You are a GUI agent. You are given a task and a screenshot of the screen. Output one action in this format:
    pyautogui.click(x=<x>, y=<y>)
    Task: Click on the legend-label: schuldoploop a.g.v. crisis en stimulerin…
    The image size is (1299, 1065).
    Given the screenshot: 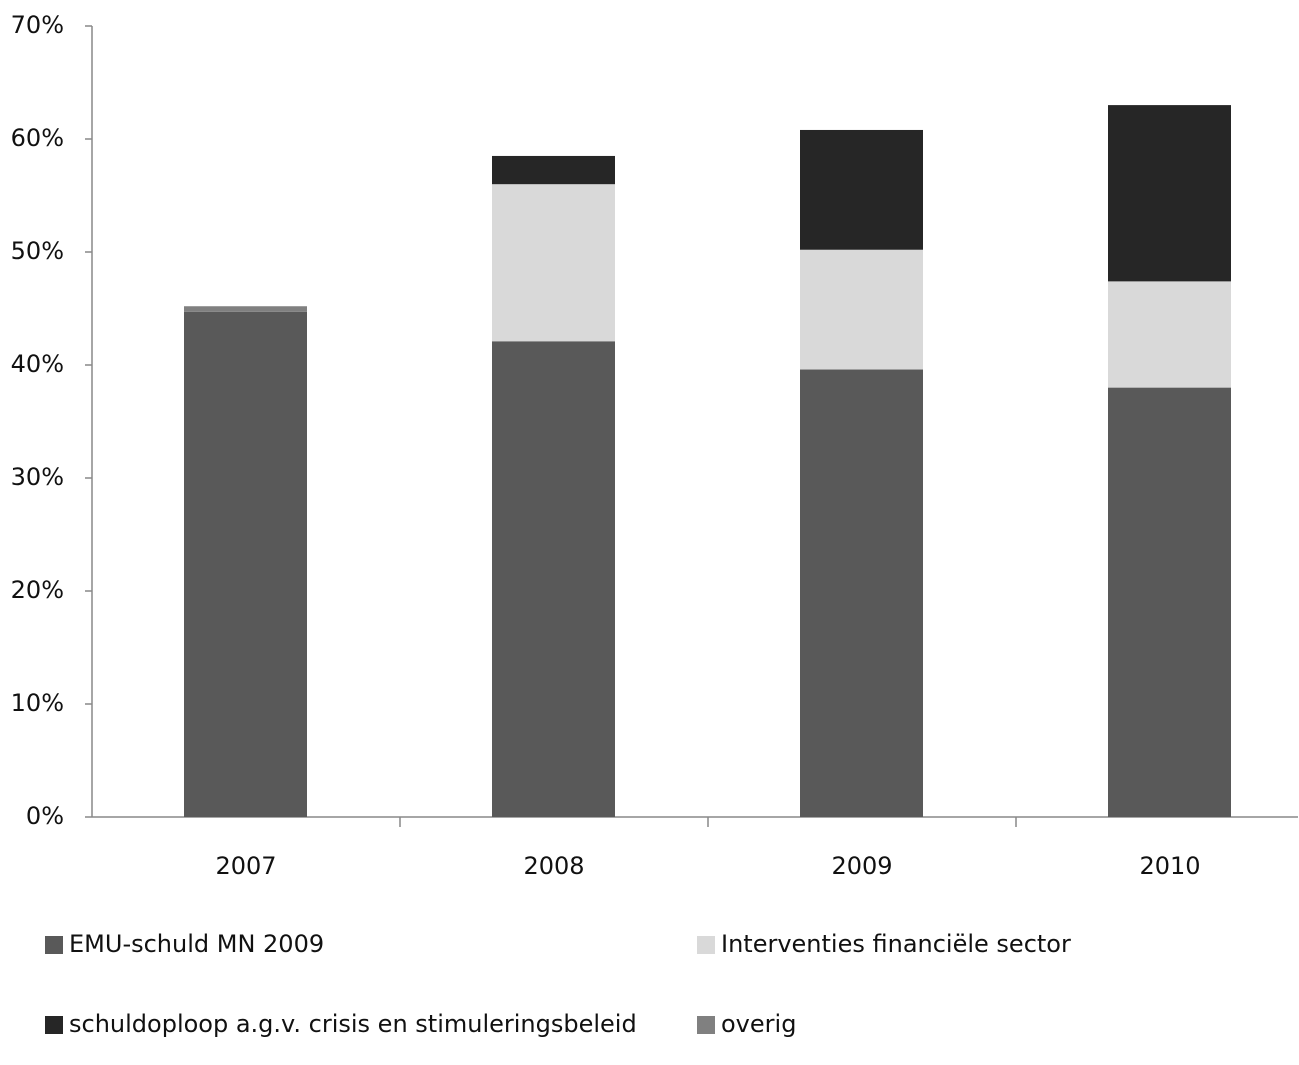 What is the action you would take?
    pyautogui.click(x=353, y=1024)
    